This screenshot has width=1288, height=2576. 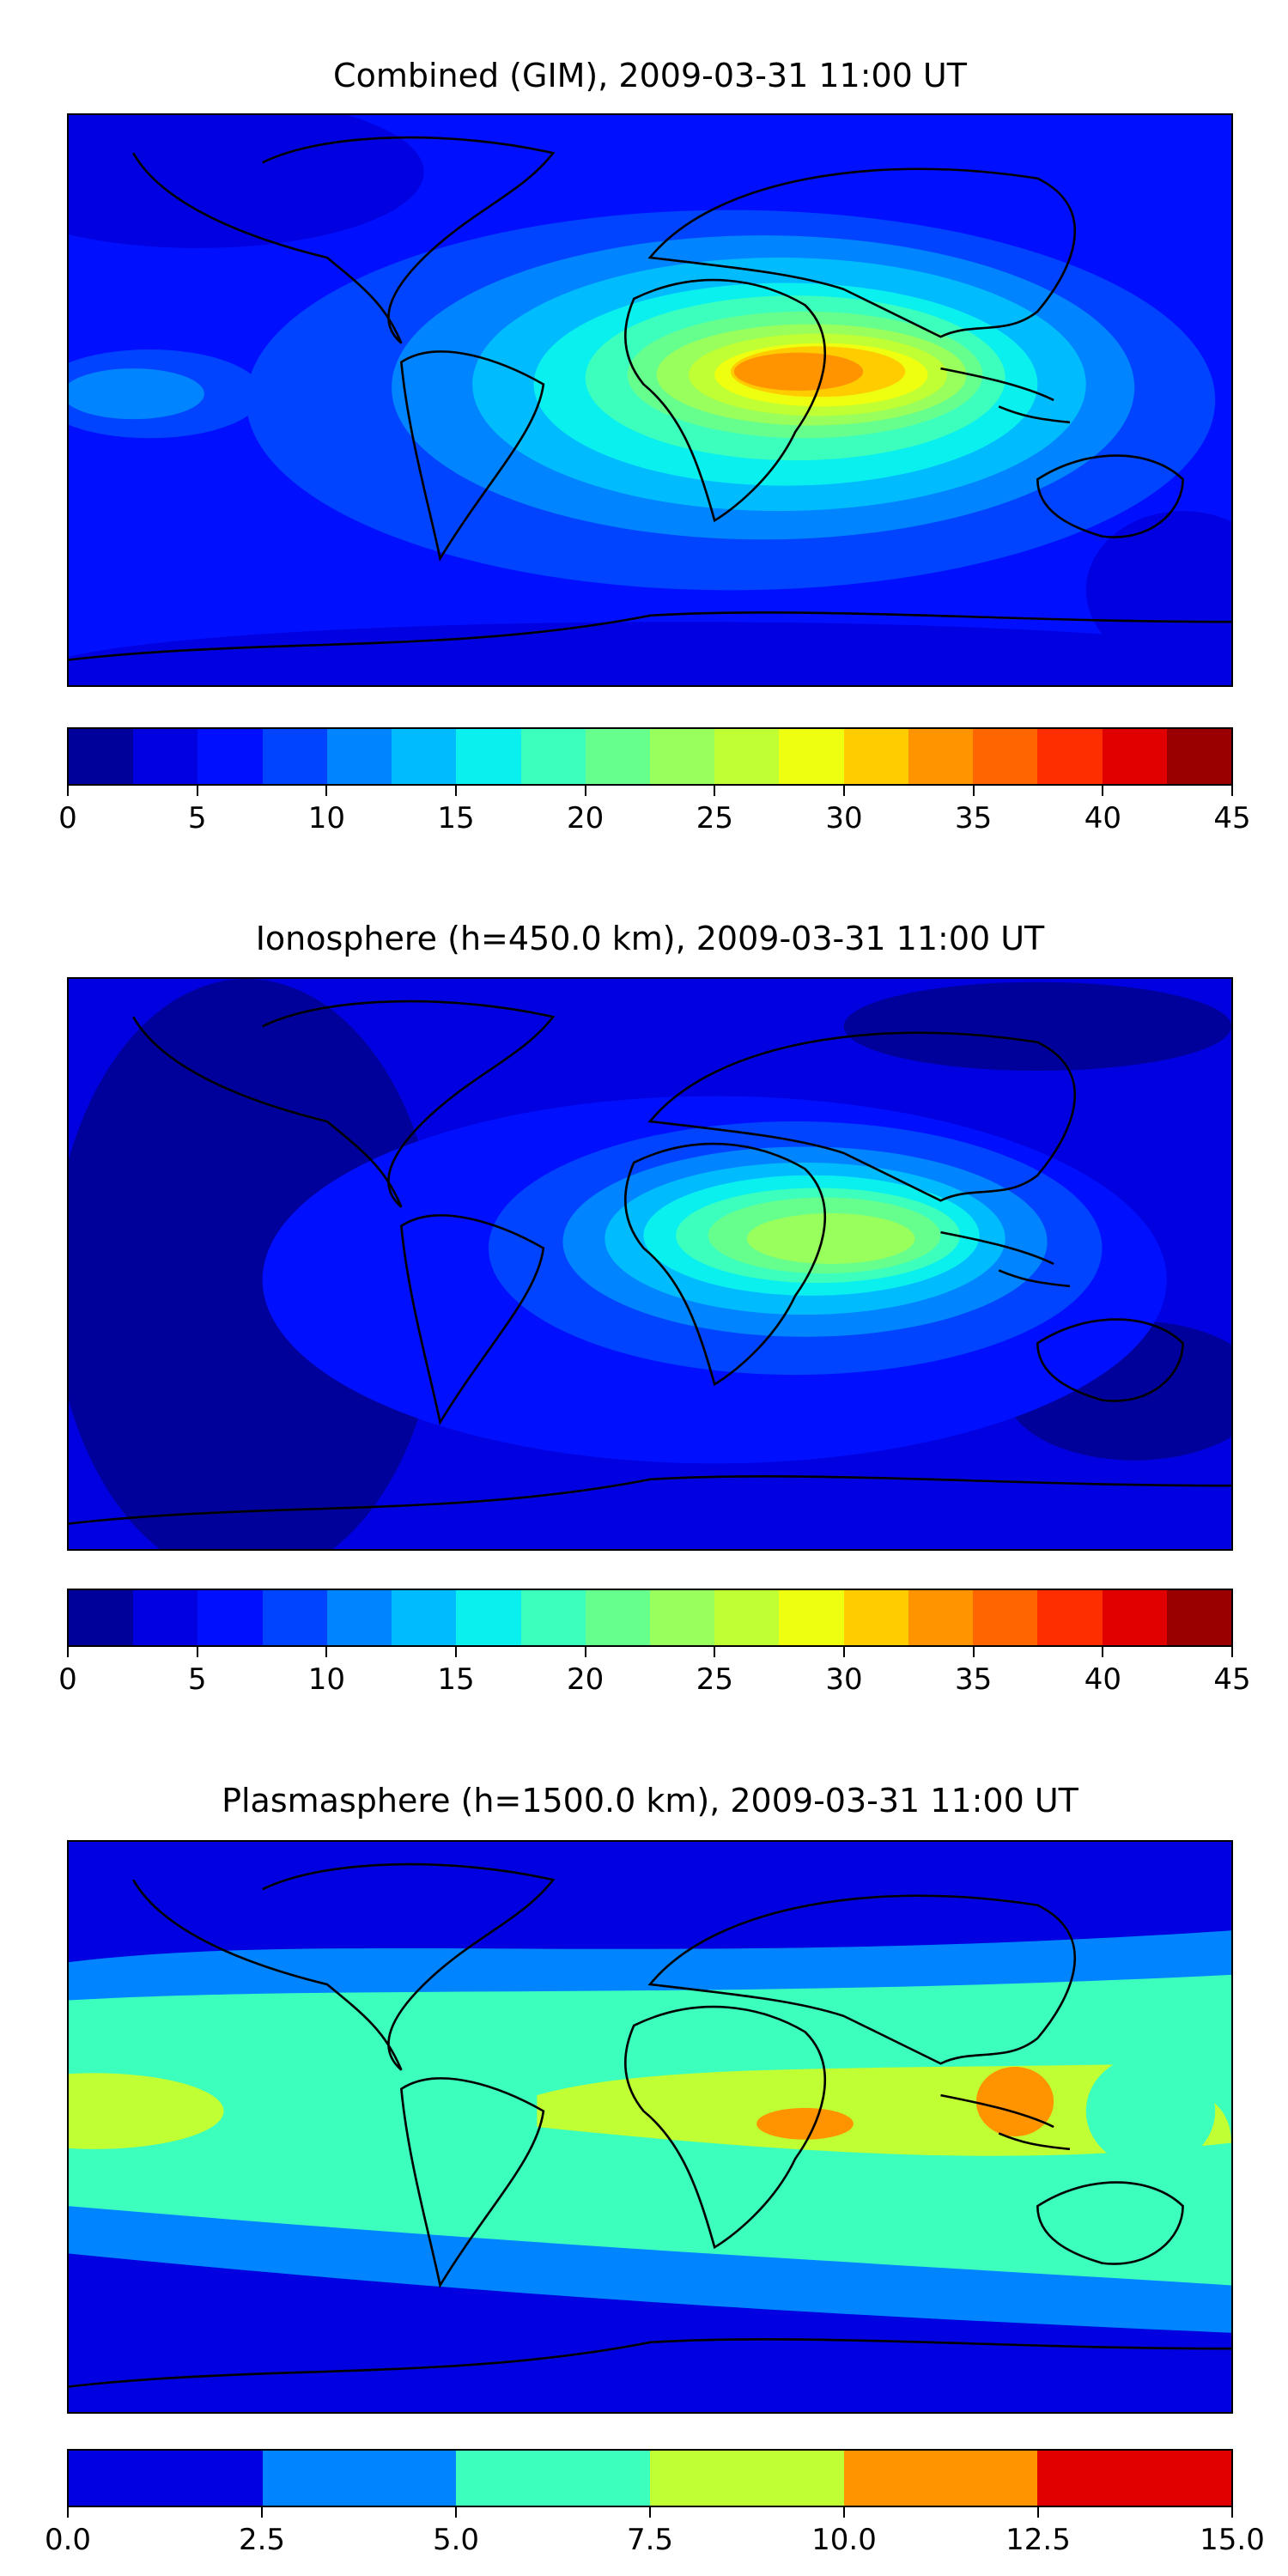 I want to click on colorbar-ticks-combined: 0 5 10 15 20 25 30 35 40 45, so click(x=654, y=812).